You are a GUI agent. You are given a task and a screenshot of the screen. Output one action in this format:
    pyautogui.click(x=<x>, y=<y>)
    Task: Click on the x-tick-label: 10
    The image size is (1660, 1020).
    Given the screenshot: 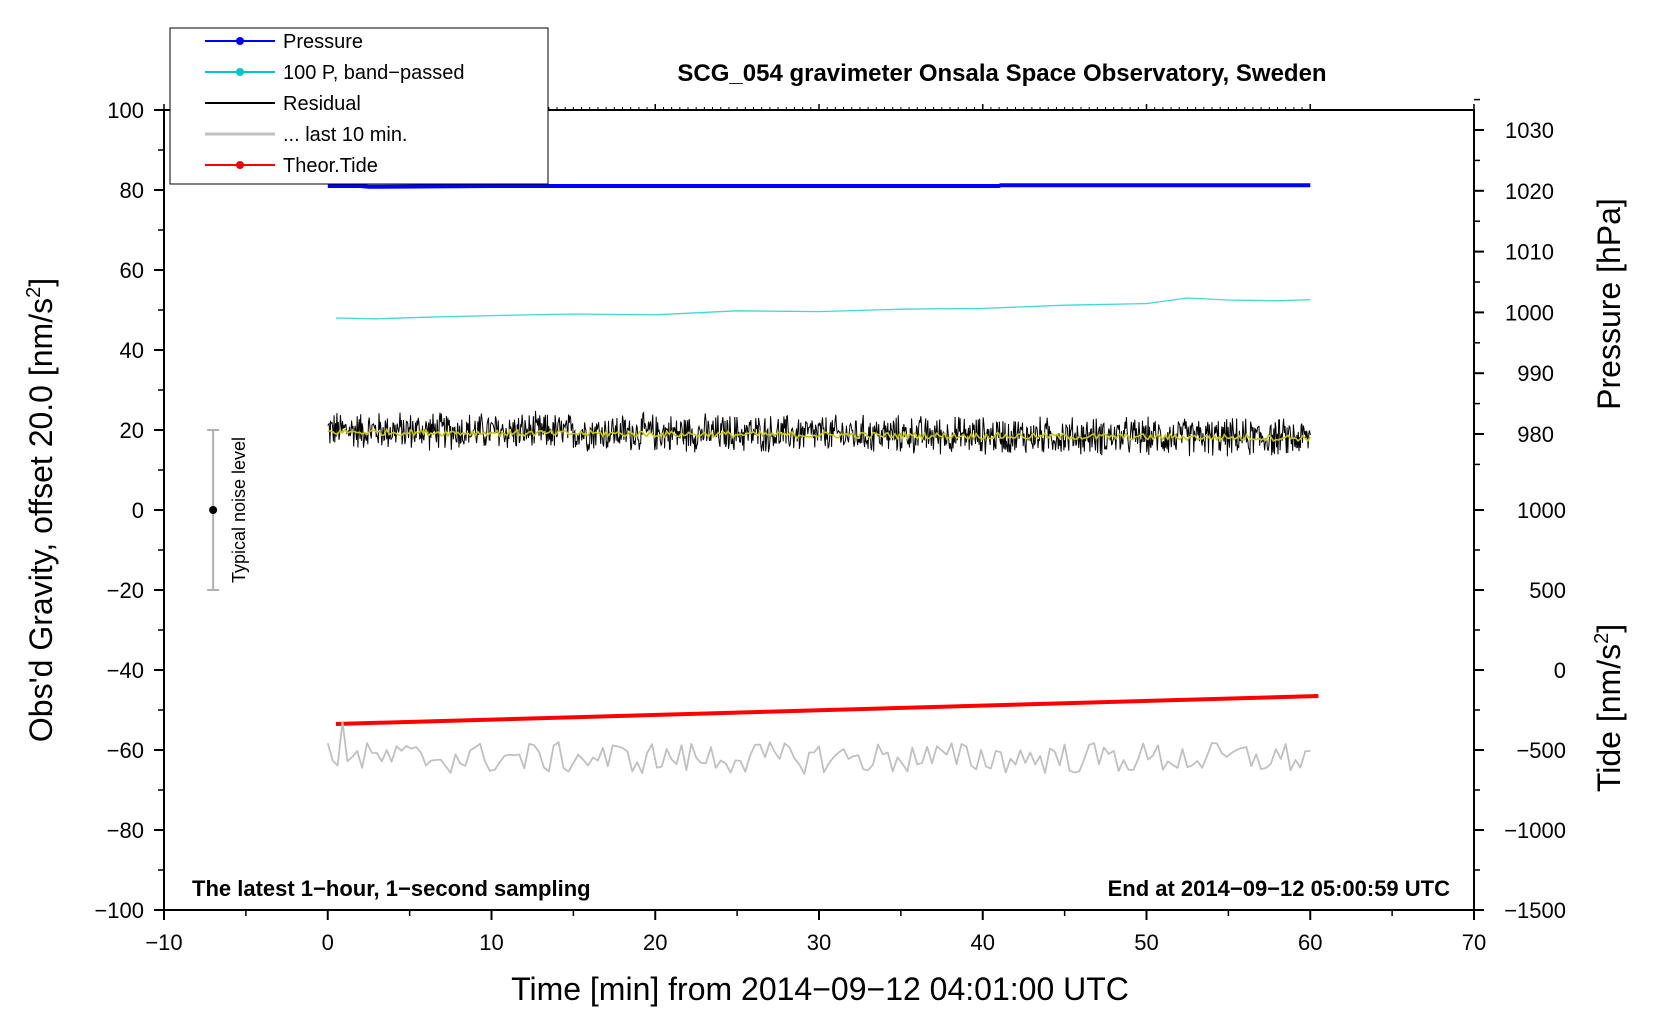 What is the action you would take?
    pyautogui.click(x=491, y=942)
    